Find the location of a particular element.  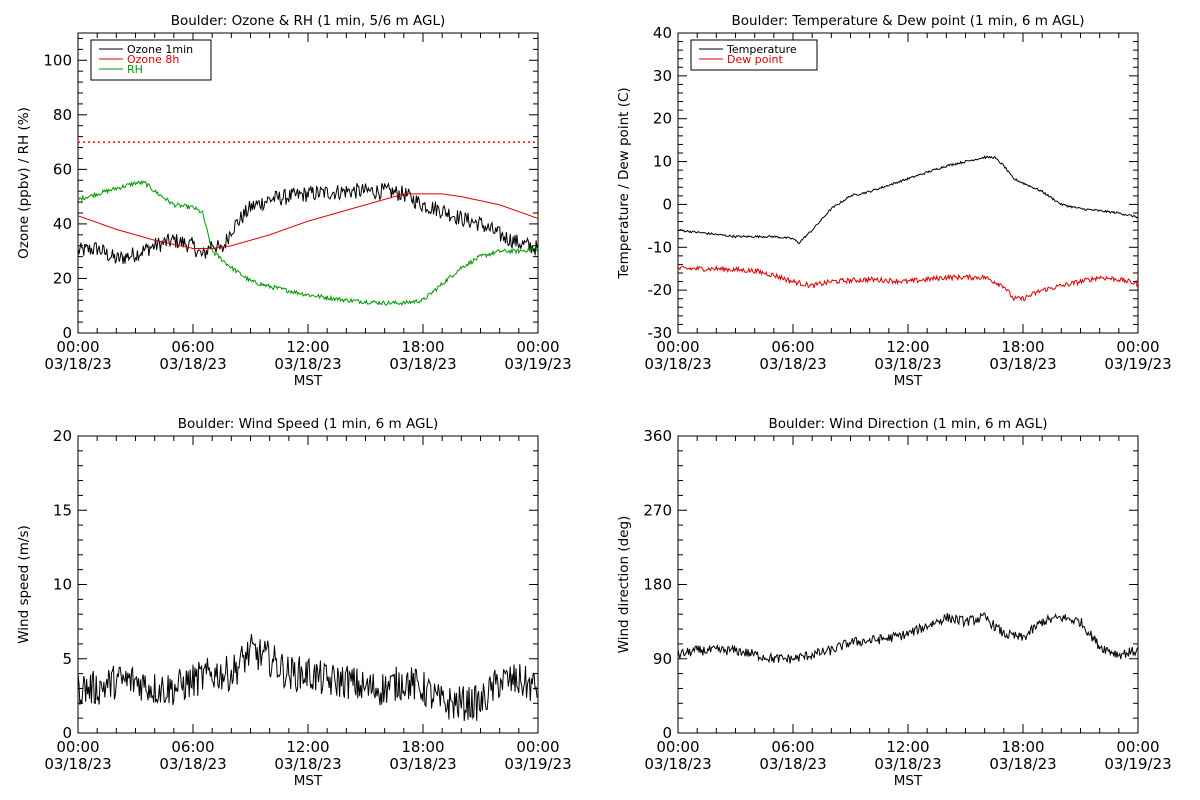

legend-label: Temperature is located at coordinates (761, 49).